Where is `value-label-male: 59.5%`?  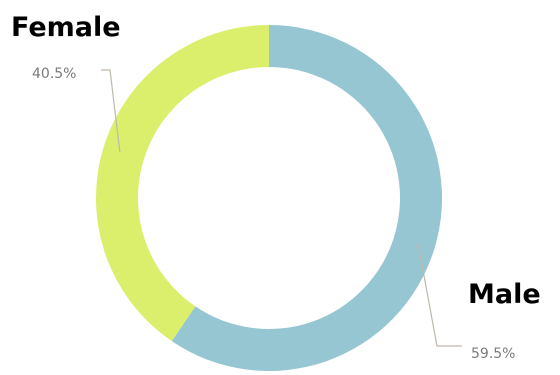
value-label-male: 59.5% is located at coordinates (493, 354).